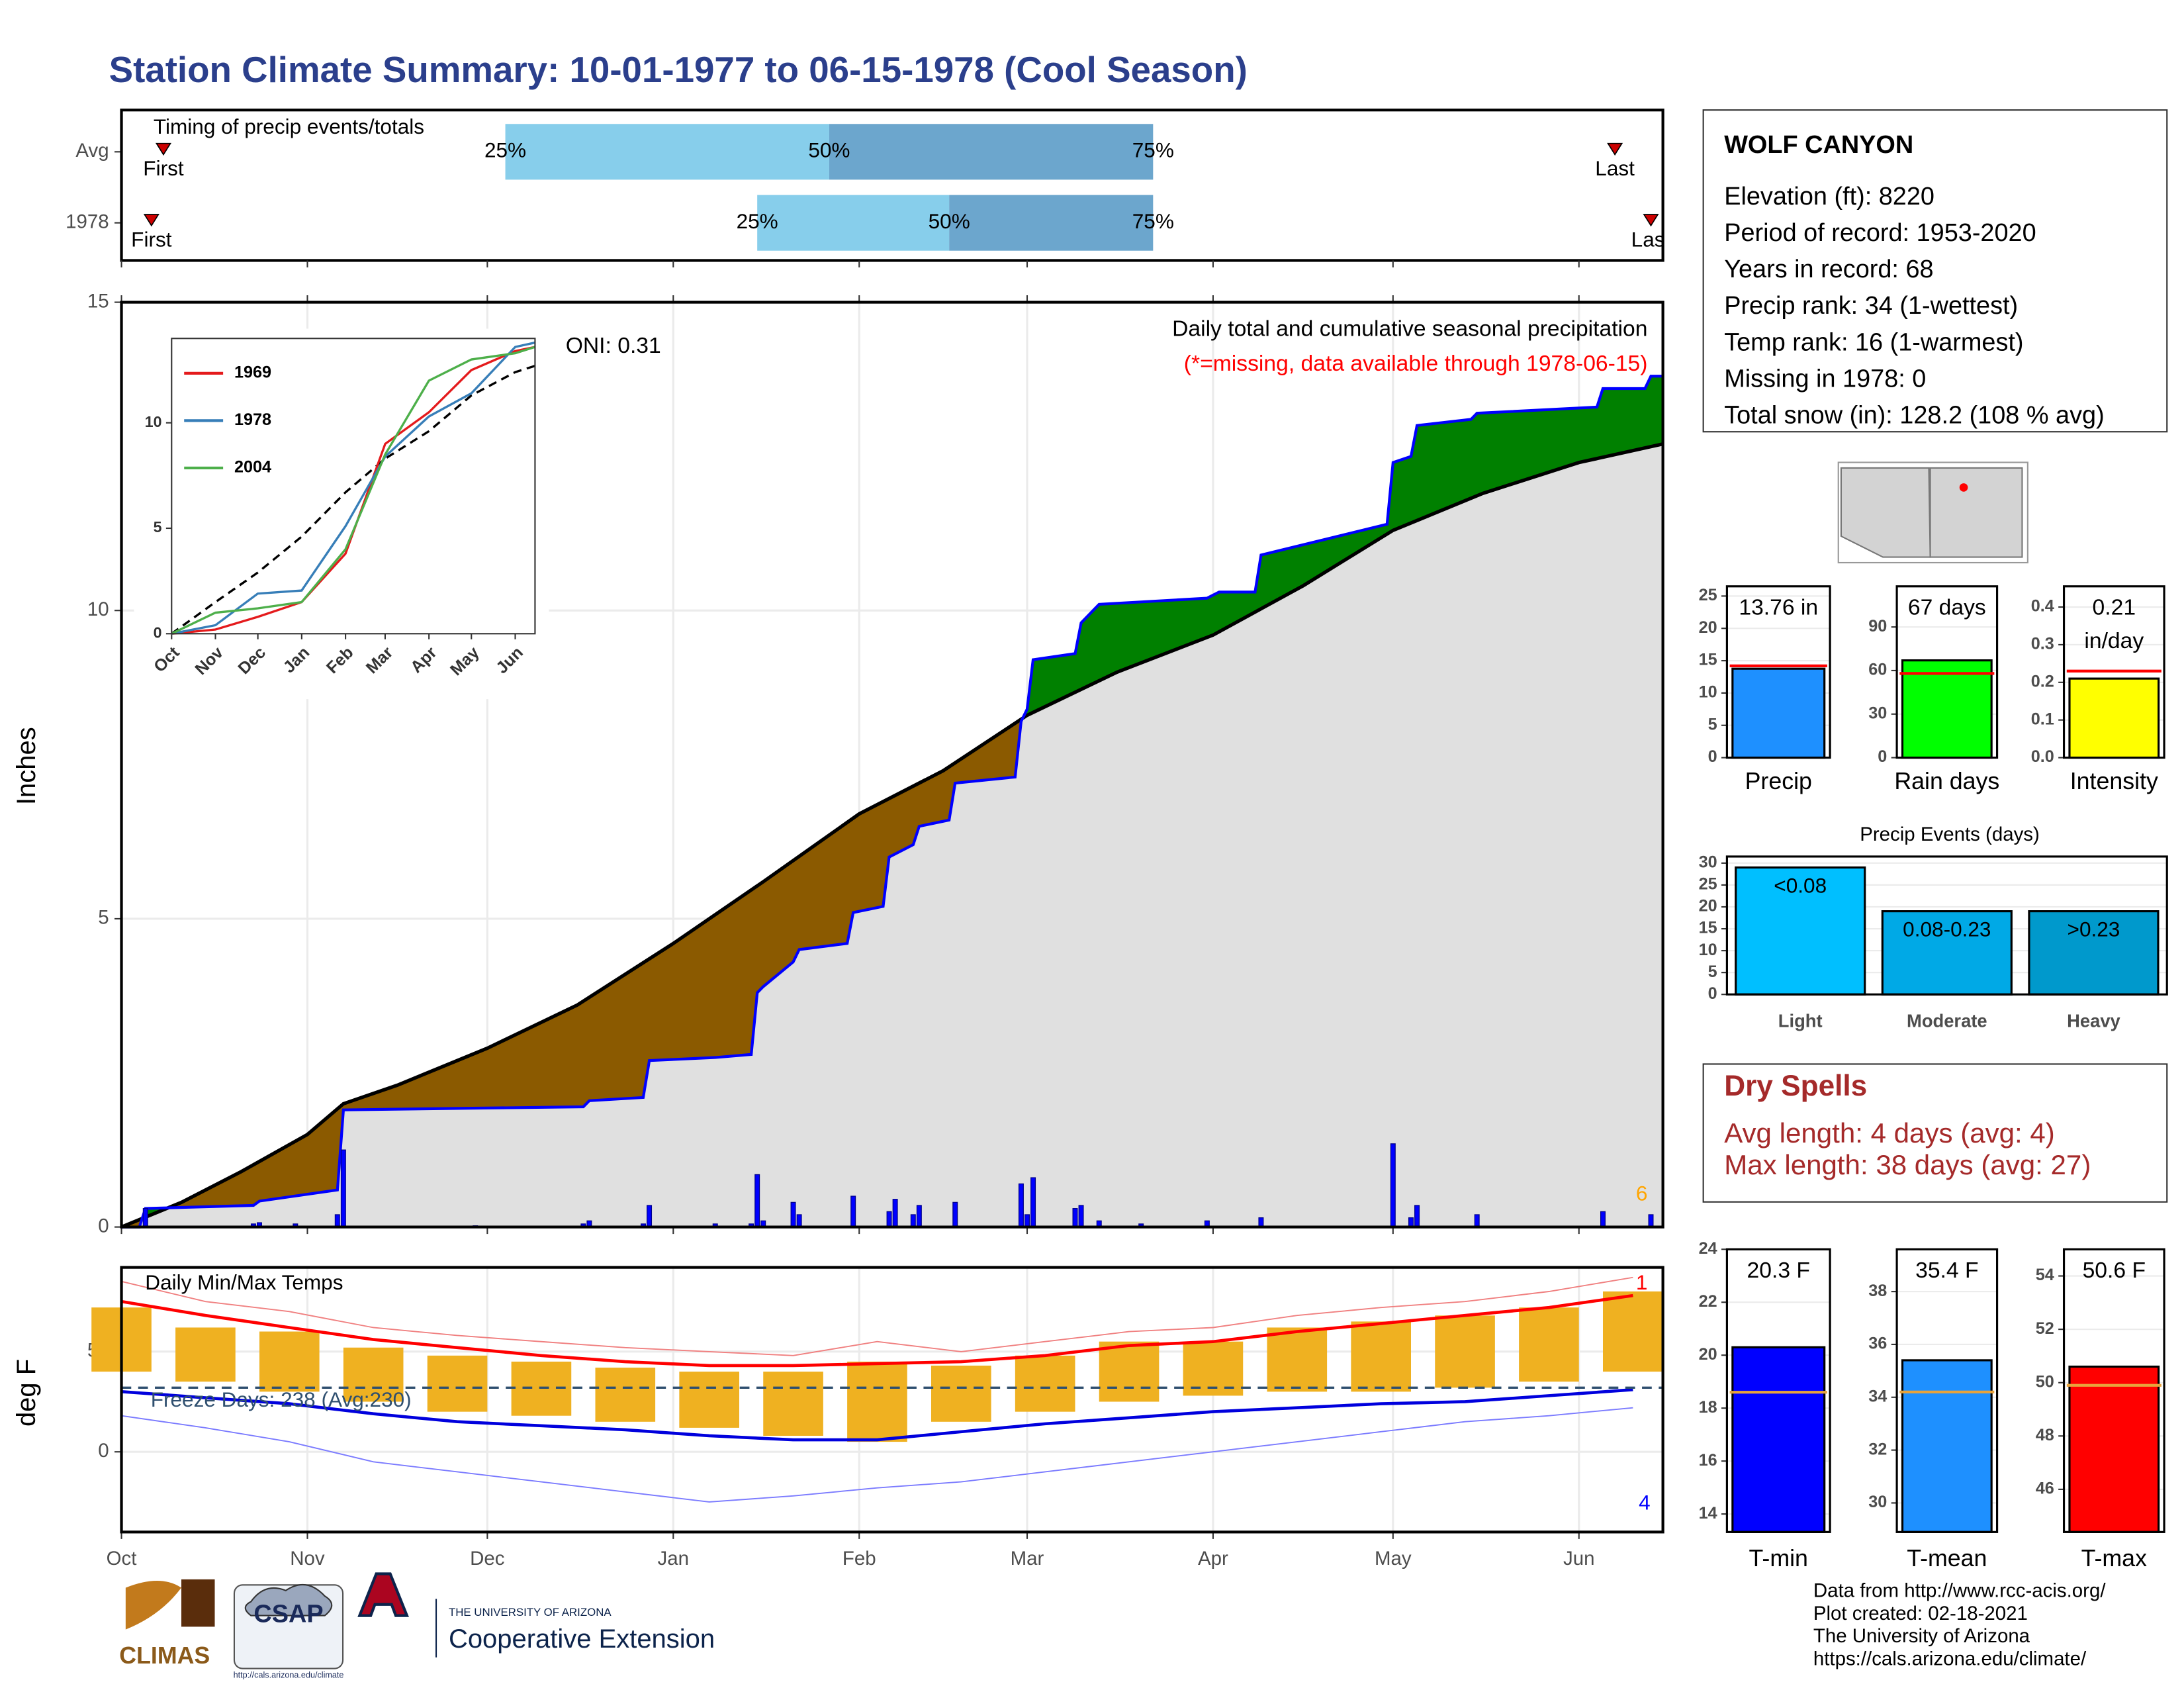 The height and width of the screenshot is (1688, 2184). What do you see at coordinates (2045, 1328) in the screenshot?
I see `y-tick-label: 52` at bounding box center [2045, 1328].